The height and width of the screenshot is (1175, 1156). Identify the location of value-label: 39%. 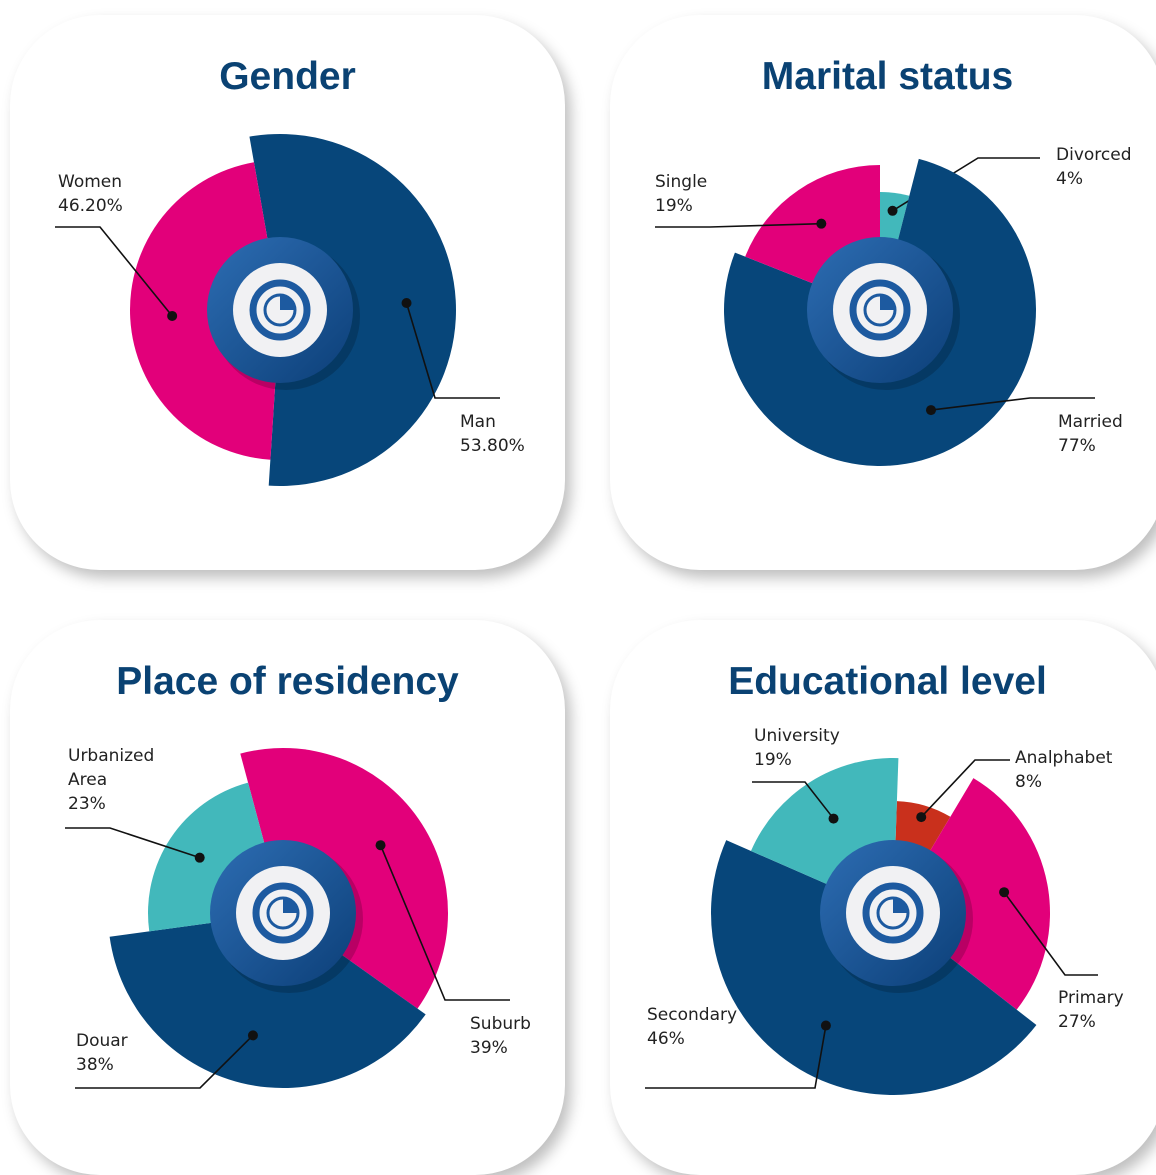
(489, 1048).